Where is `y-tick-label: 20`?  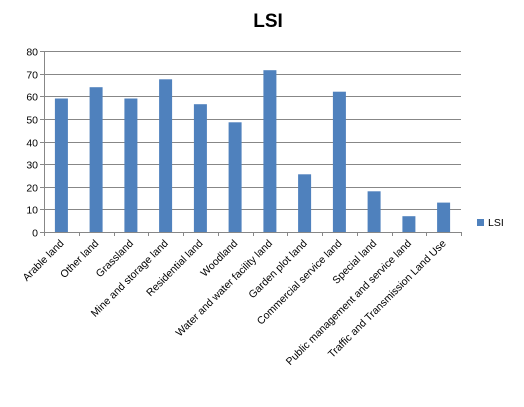 y-tick-label: 20 is located at coordinates (32, 189).